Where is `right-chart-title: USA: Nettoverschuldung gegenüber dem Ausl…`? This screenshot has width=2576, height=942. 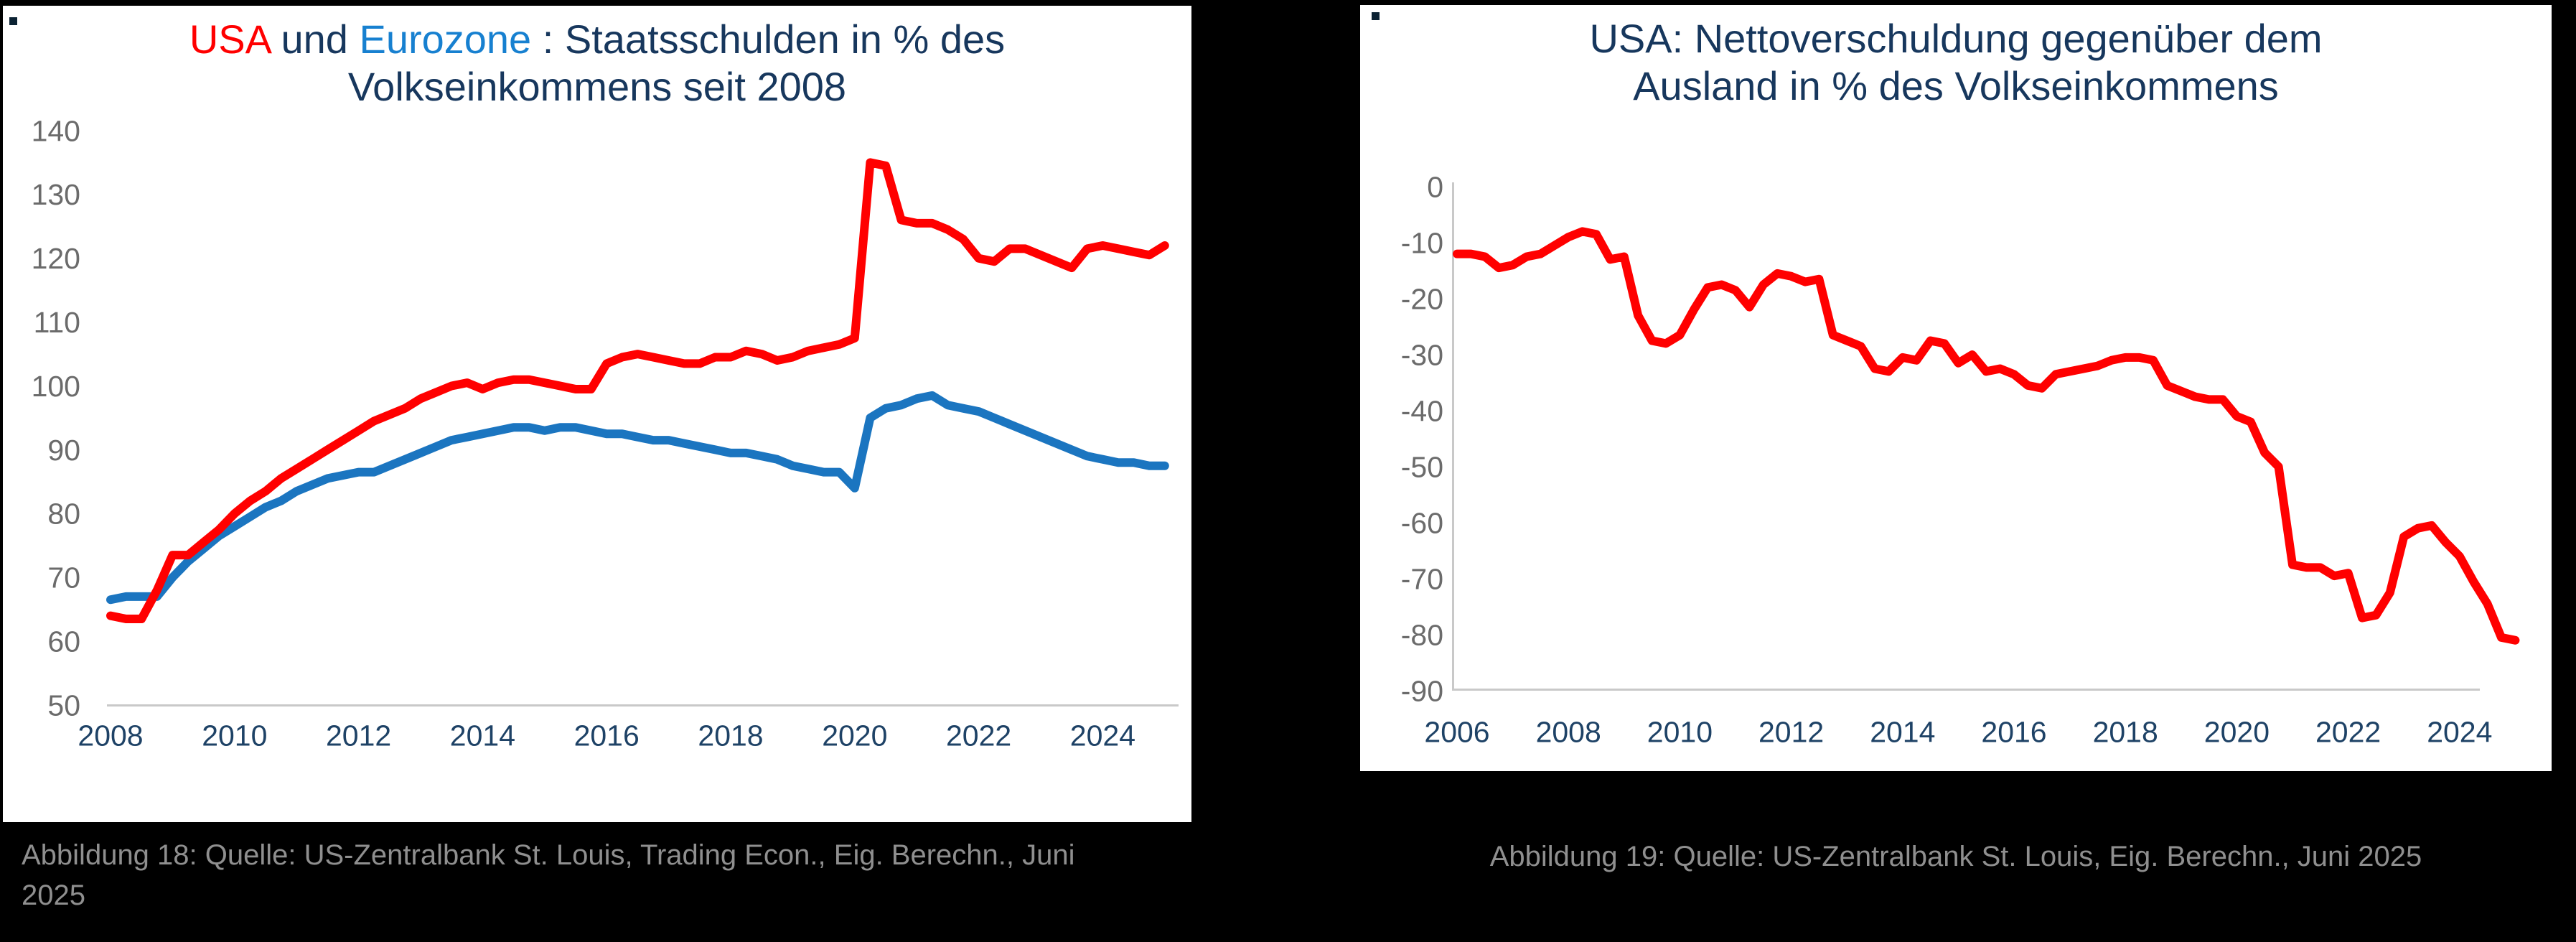
right-chart-title: USA: Nettoverschuldung gegenüber dem Ausl… is located at coordinates (1956, 62).